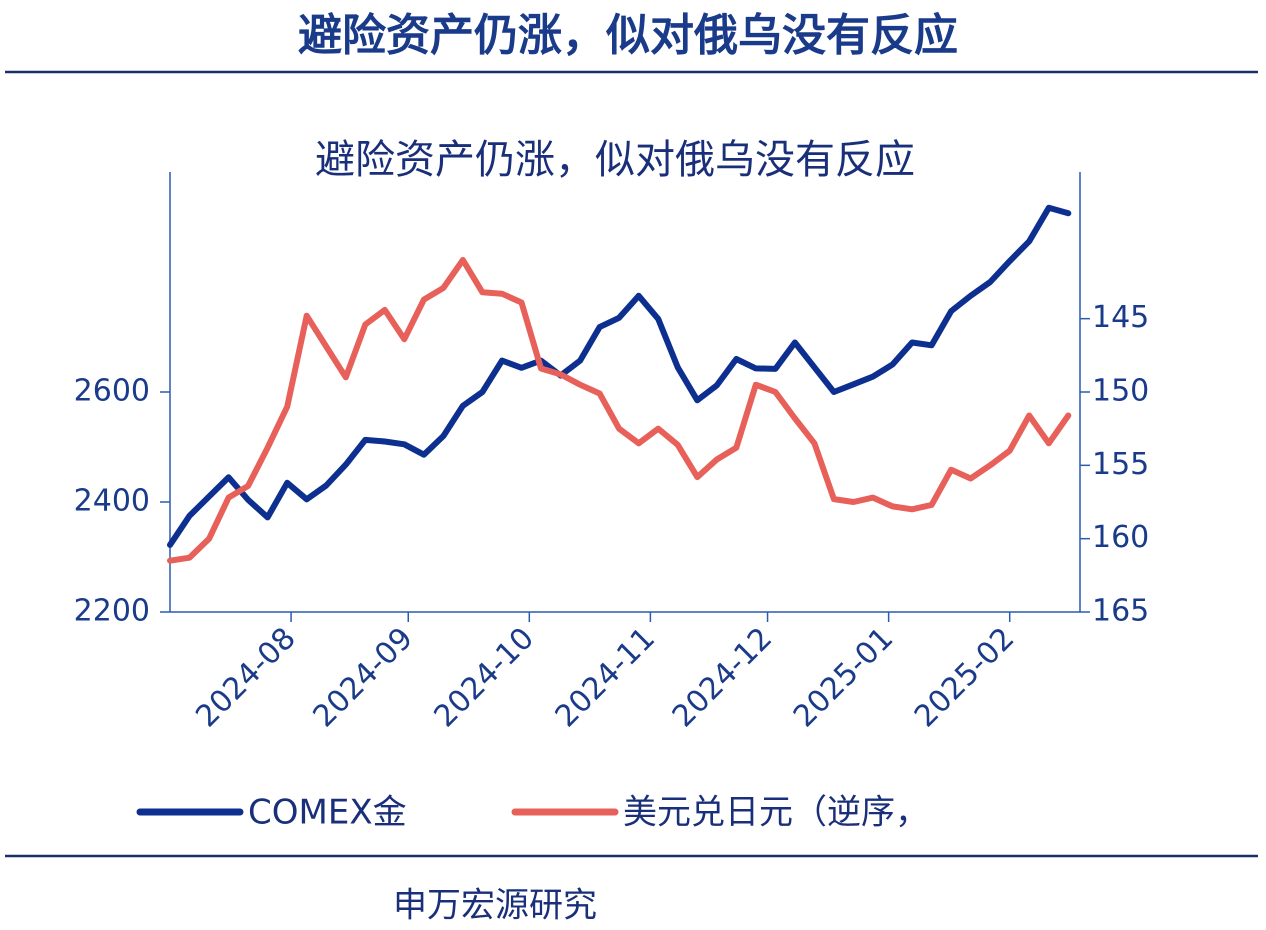  What do you see at coordinates (495, 906) in the screenshot?
I see `footer-source: 申万宏源研究` at bounding box center [495, 906].